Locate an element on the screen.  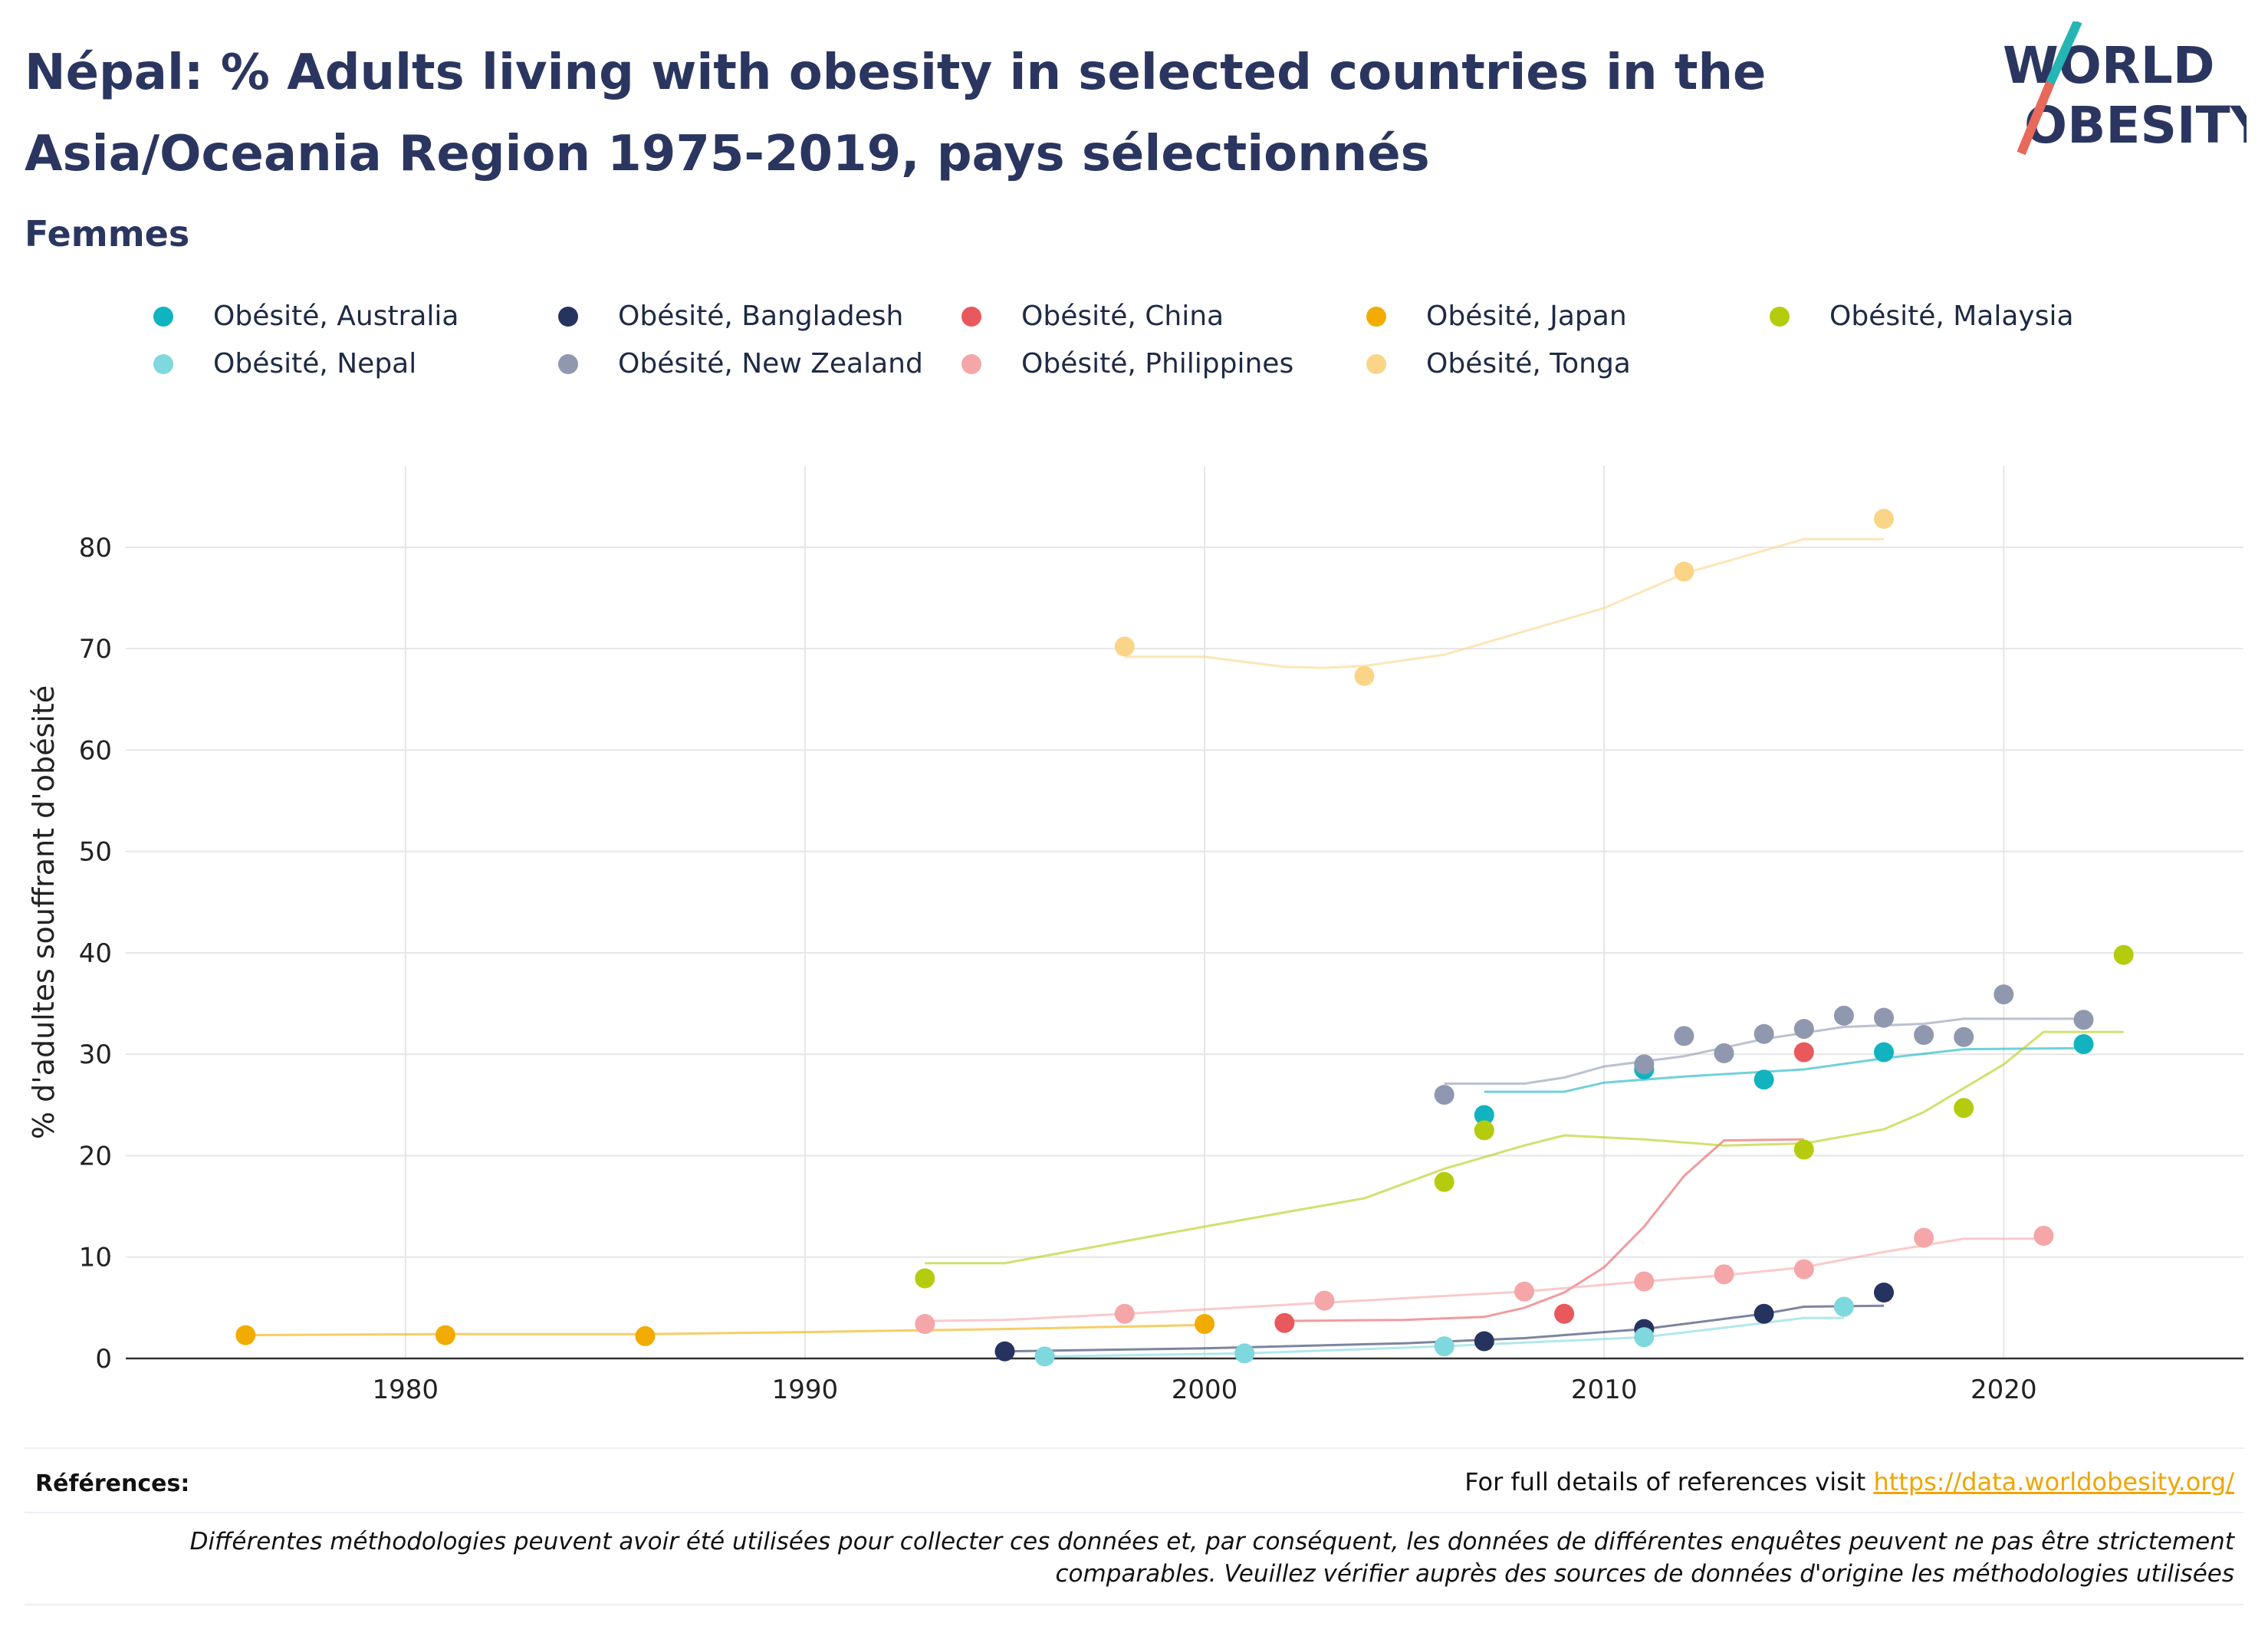
y-tick-label: 70 is located at coordinates (95, 649).